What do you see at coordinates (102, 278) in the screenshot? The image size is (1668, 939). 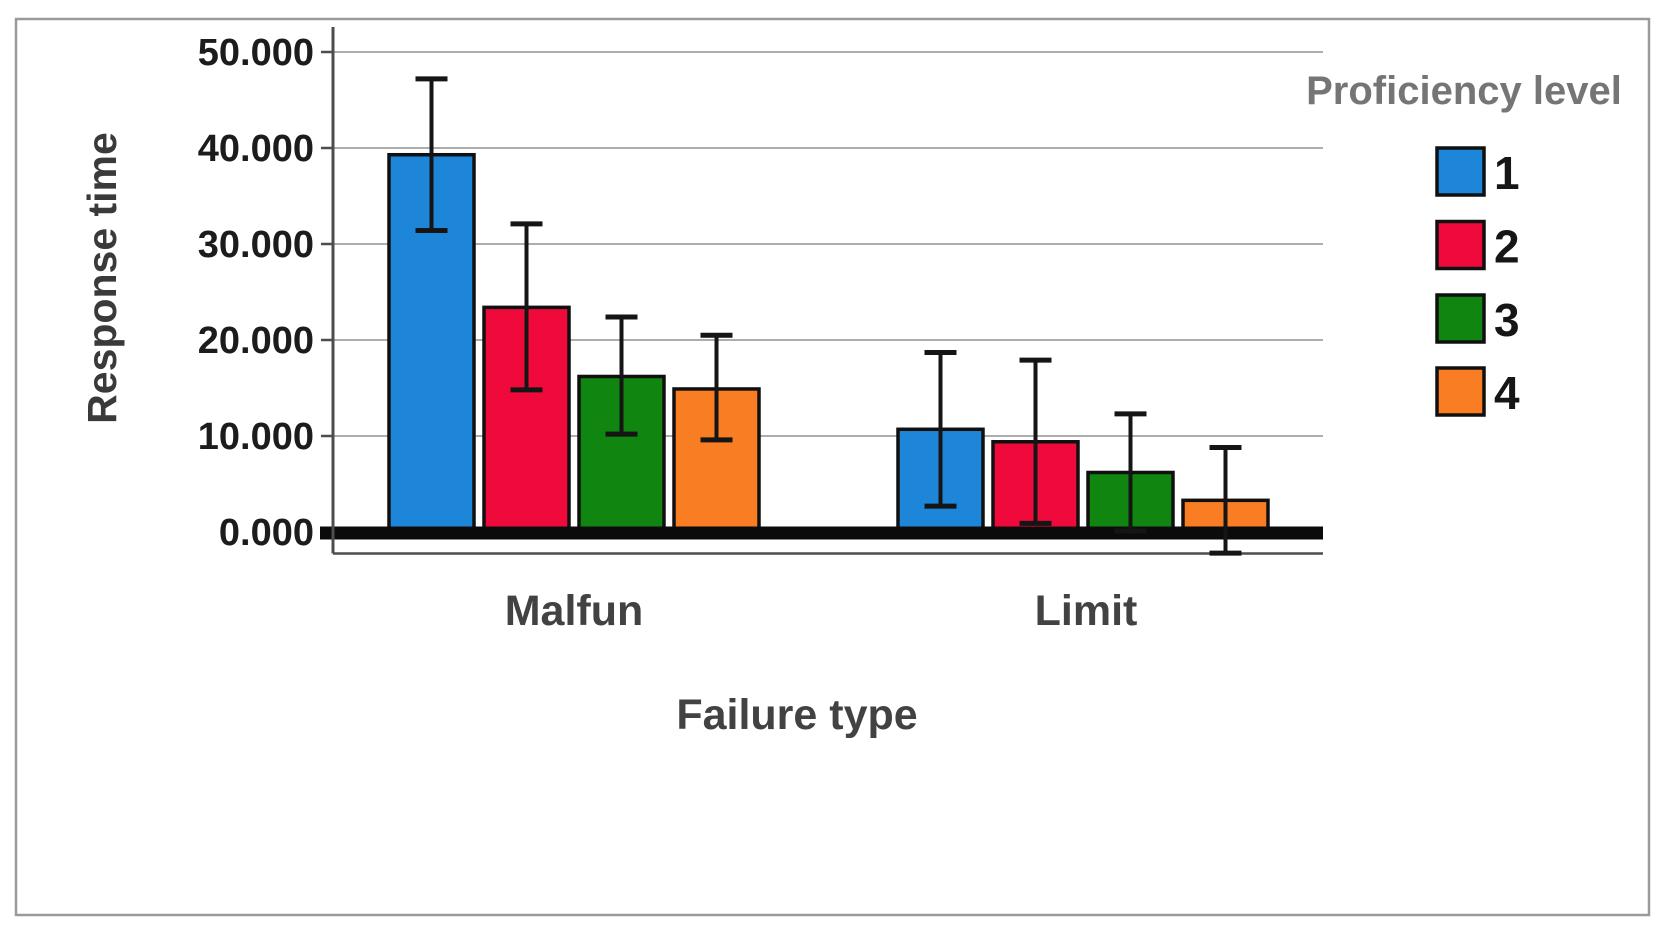 I see `y-axis-title: Response time` at bounding box center [102, 278].